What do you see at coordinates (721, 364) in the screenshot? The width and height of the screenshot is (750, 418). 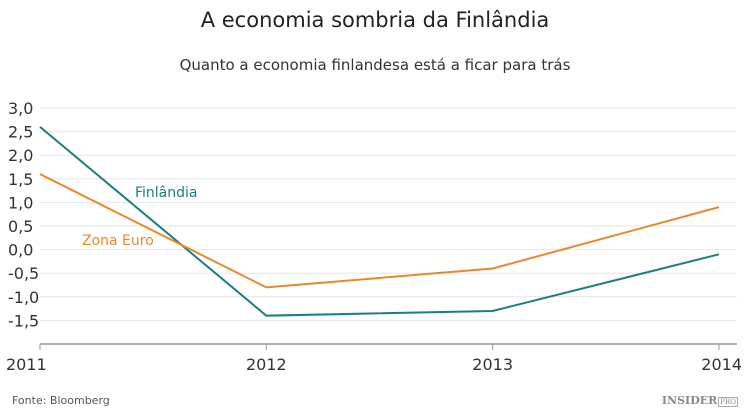 I see `x-tick-label: 2014` at bounding box center [721, 364].